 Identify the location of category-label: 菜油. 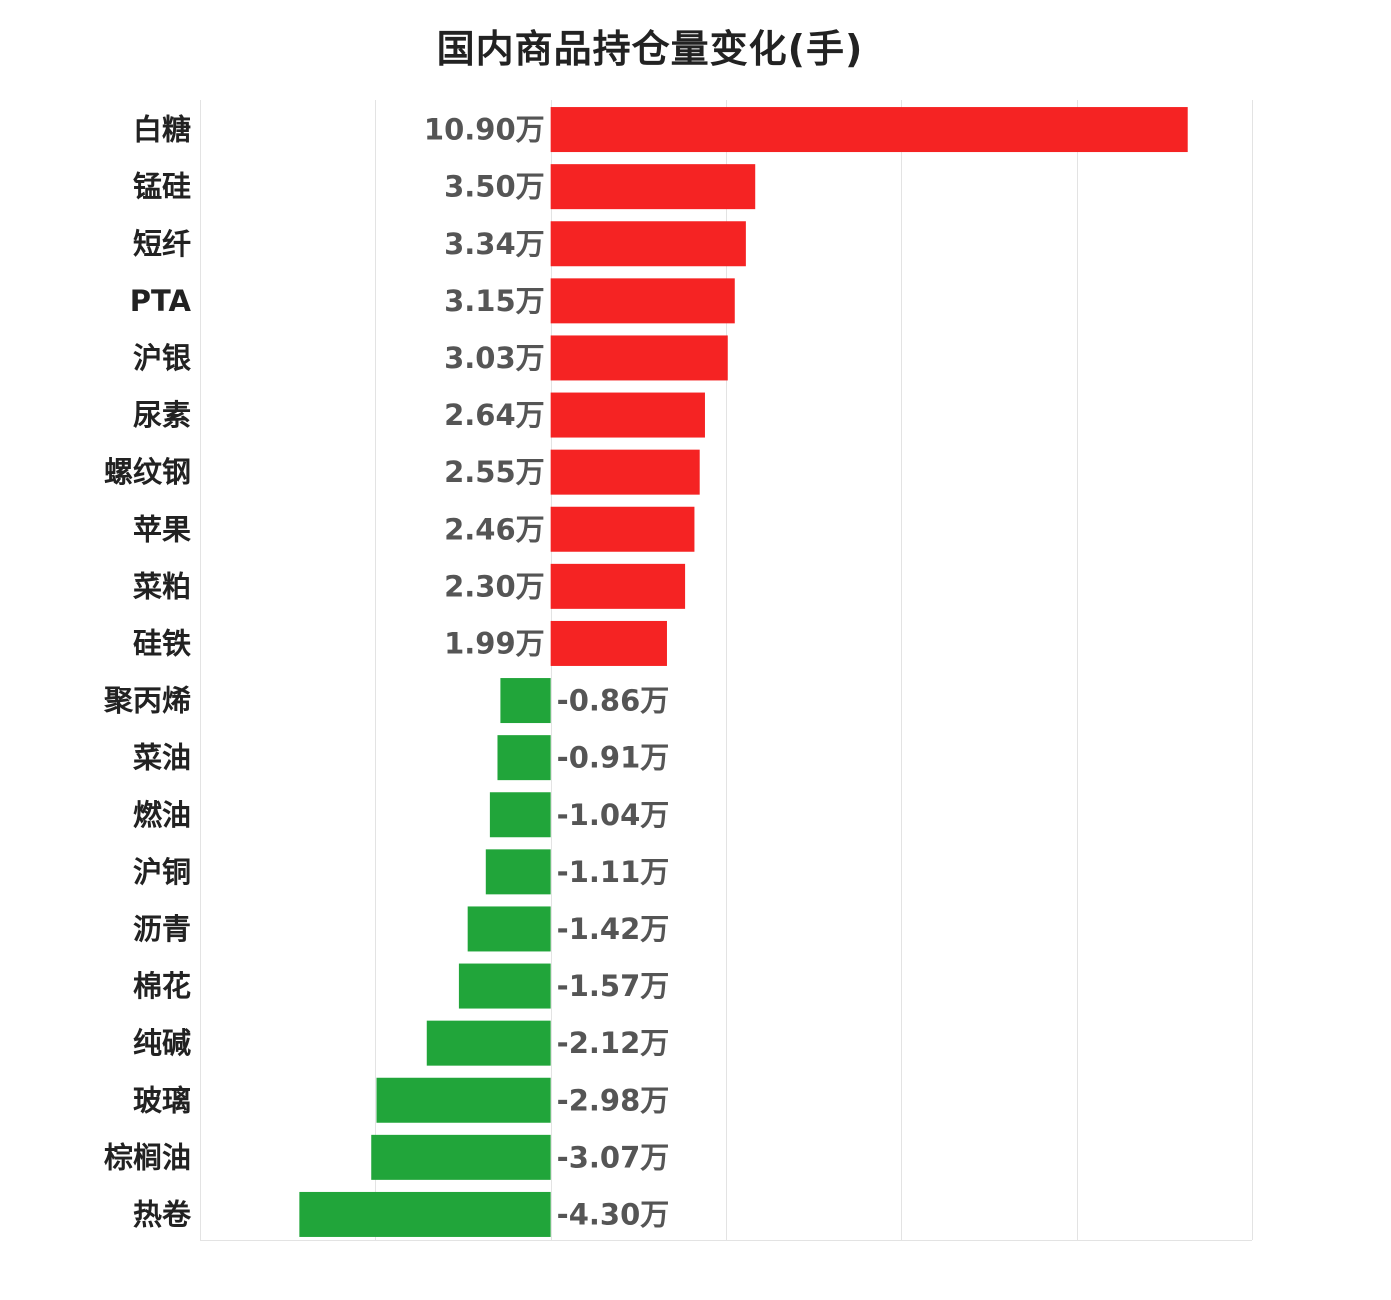
(162, 758).